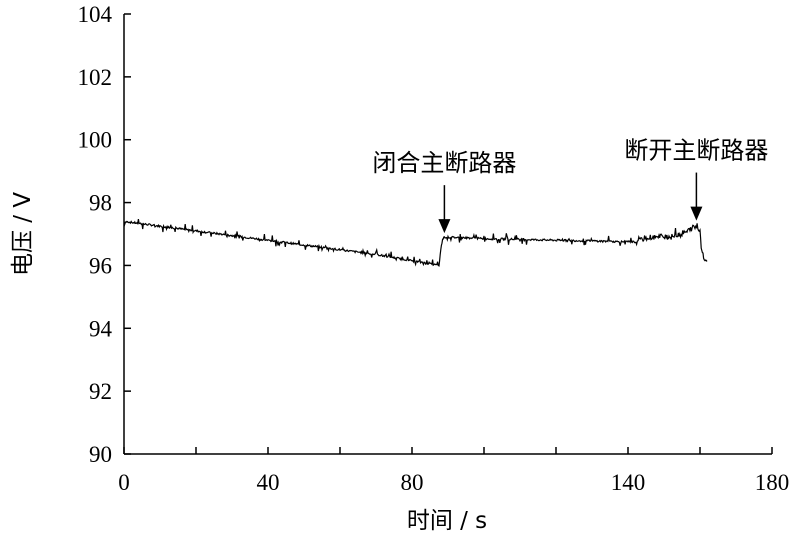  I want to click on series-line, so click(415, 243).